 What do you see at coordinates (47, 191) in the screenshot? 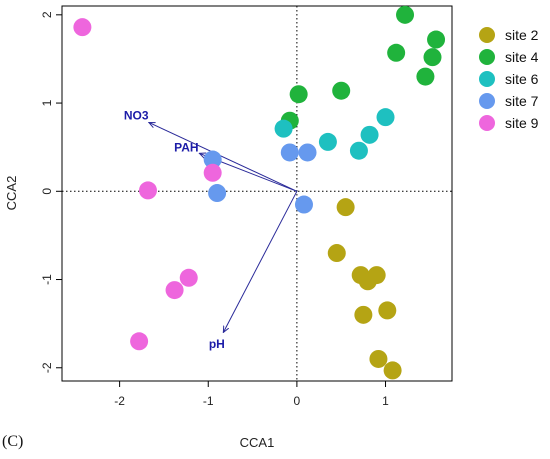
I see `y-tick-label: 0` at bounding box center [47, 191].